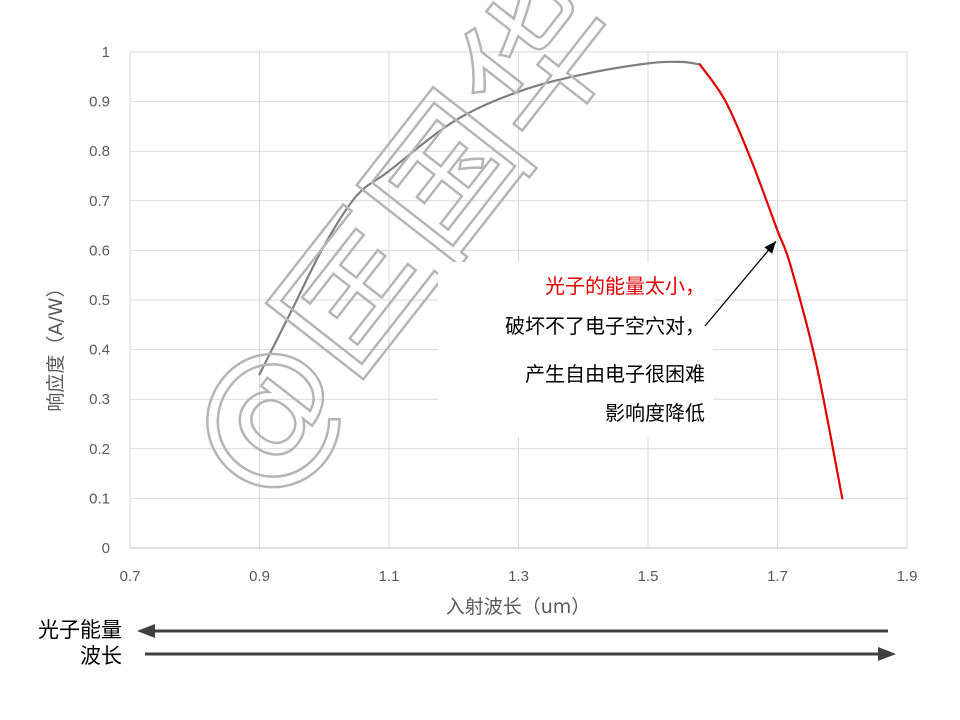  I want to click on annotation-arrowhead, so click(770, 247).